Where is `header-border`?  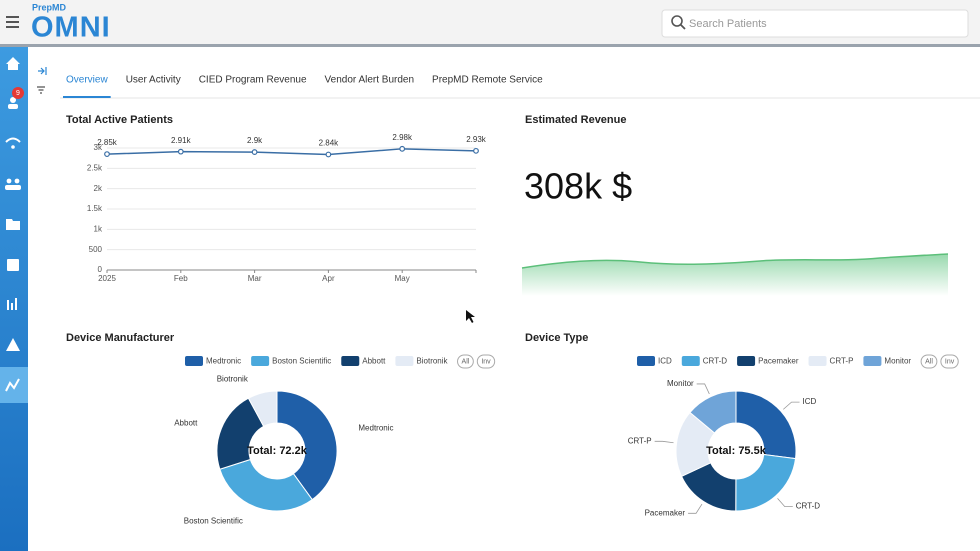 header-border is located at coordinates (490, 45).